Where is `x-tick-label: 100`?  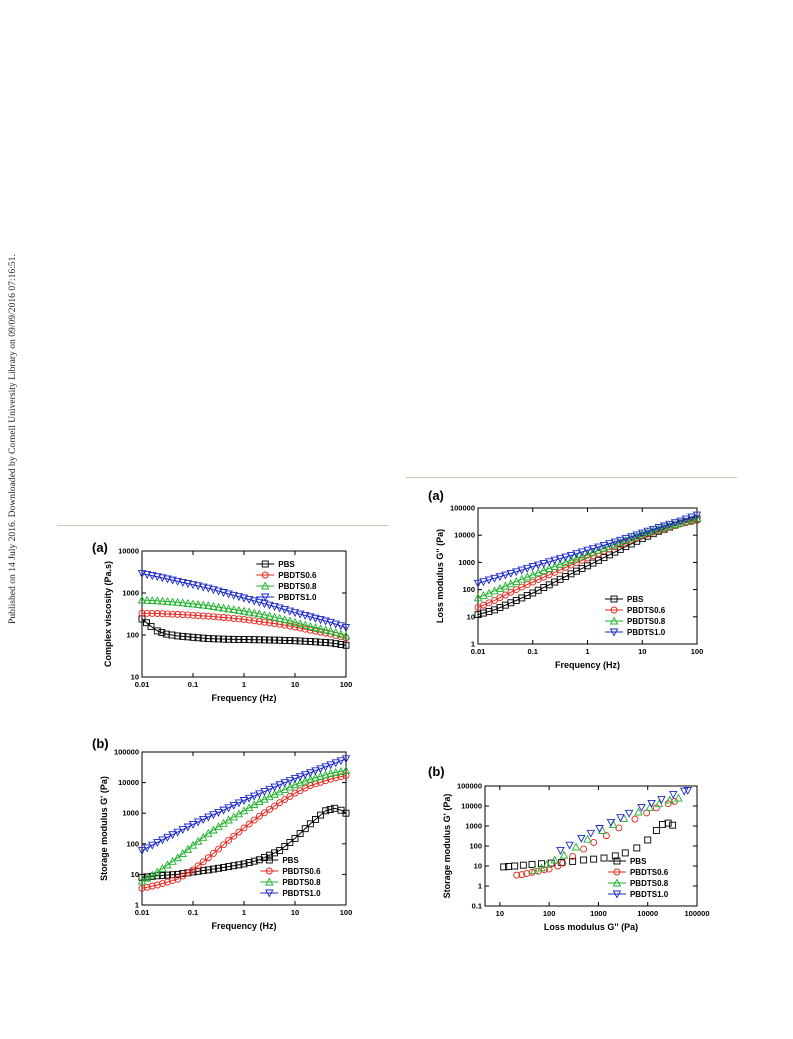
x-tick-label: 100 is located at coordinates (346, 684).